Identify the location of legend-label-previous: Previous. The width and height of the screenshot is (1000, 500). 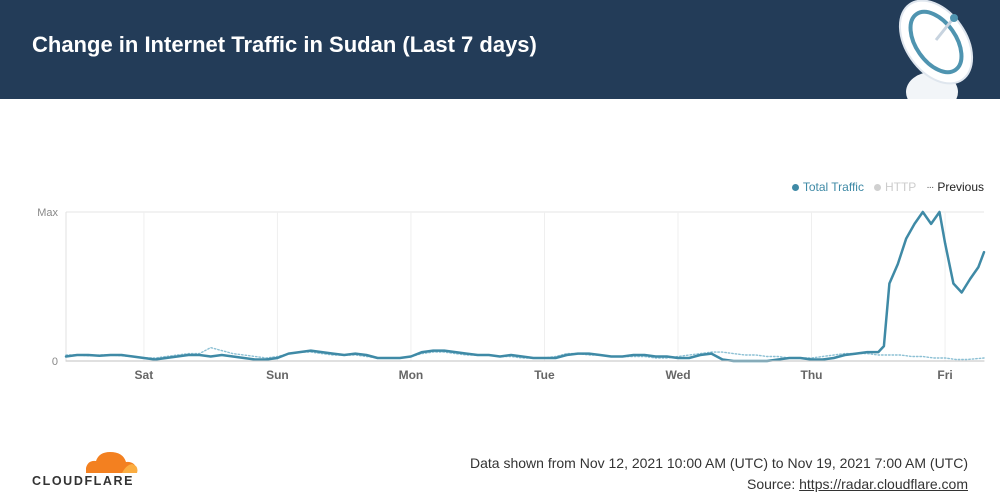
(960, 187).